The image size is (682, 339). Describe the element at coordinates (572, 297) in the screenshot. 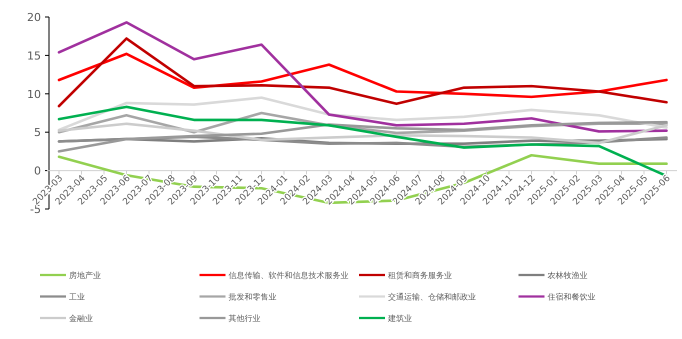

I see `legend-label: 住宿和餐饮业` at that location.